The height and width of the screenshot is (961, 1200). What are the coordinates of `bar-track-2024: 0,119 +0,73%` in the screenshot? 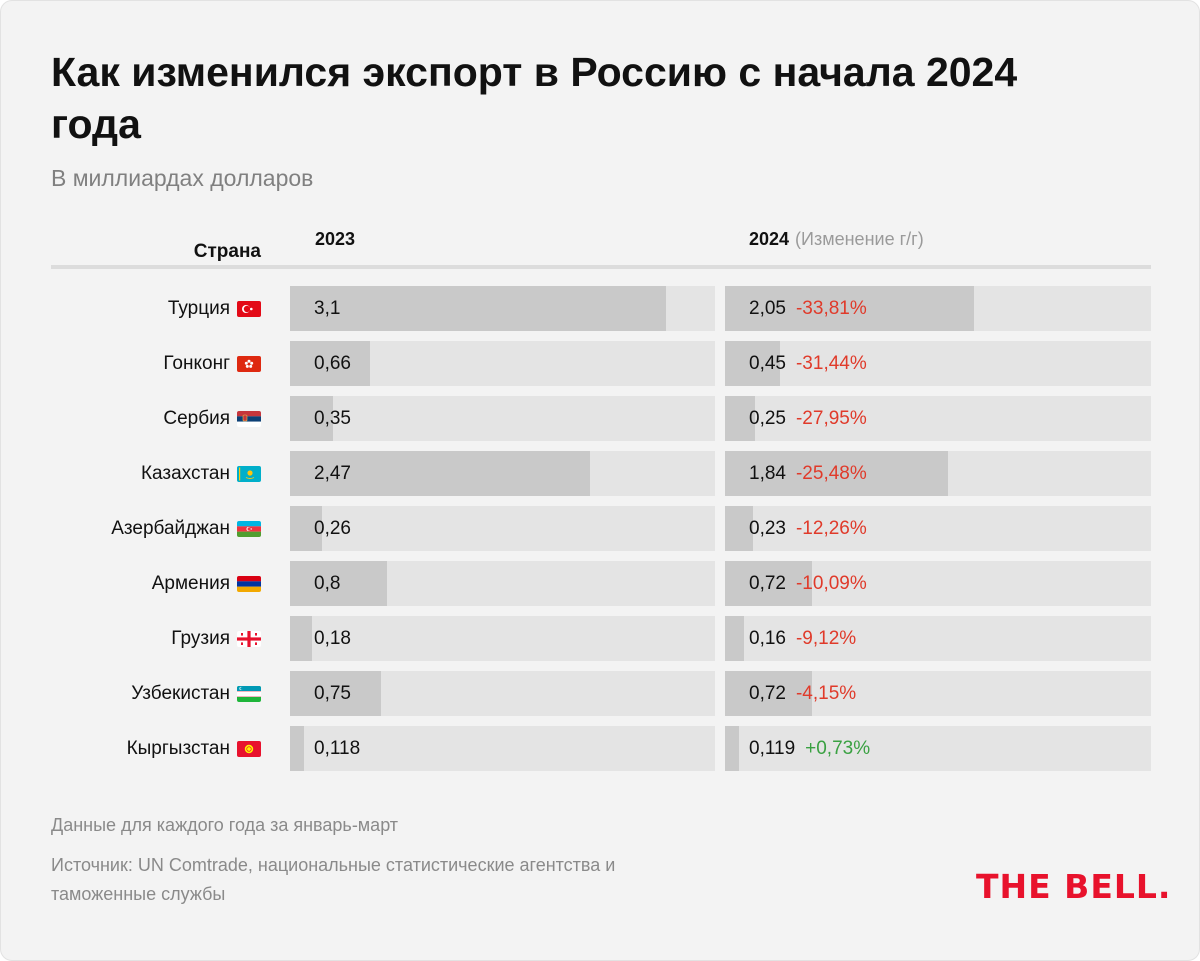 It's located at (938, 748).